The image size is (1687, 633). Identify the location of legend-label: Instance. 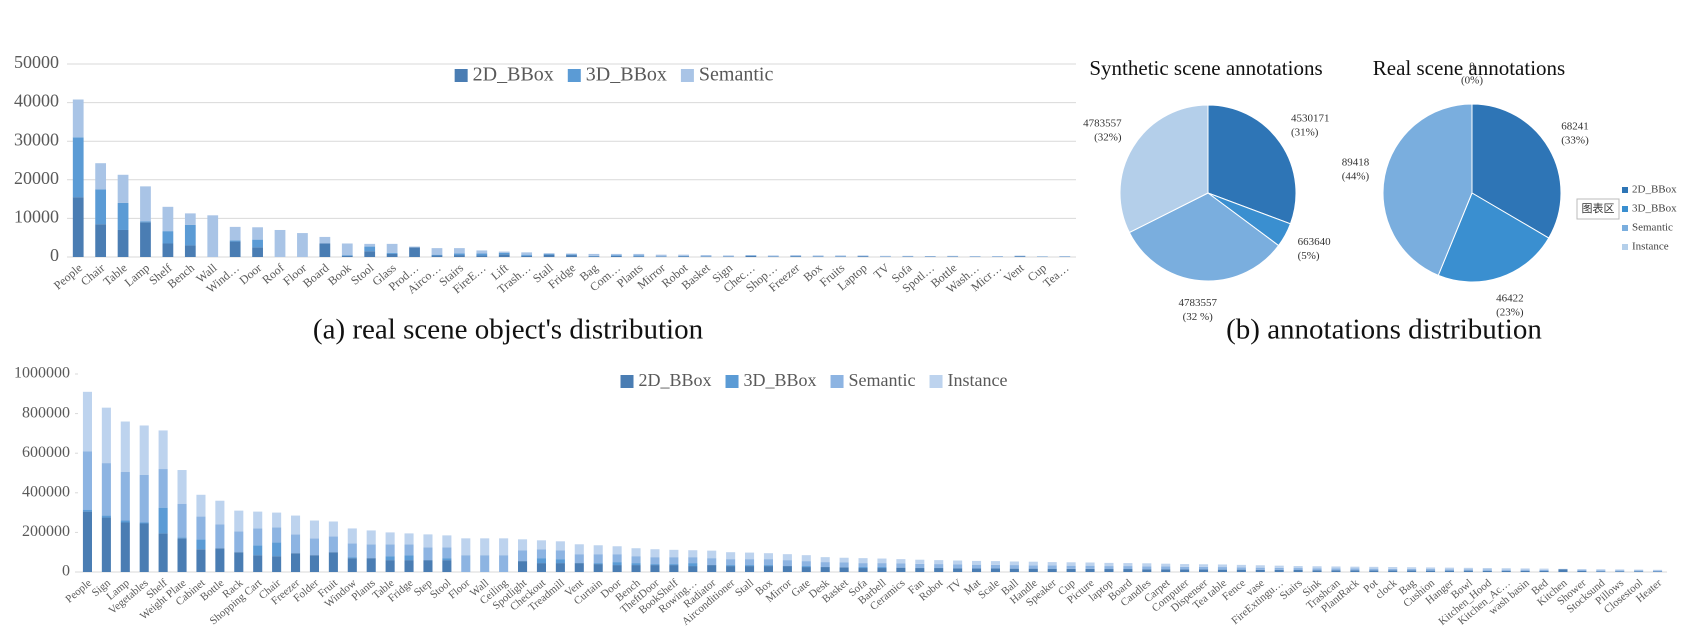
(1650, 247).